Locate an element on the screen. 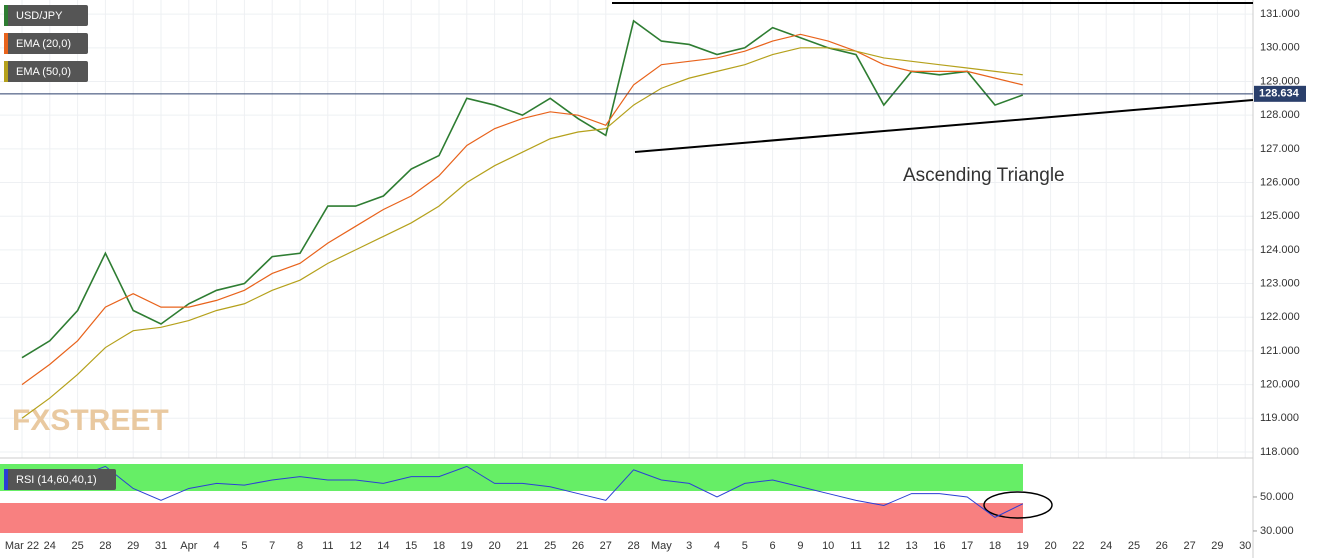 The width and height of the screenshot is (1331, 558). y-tick-label: 128.000 is located at coordinates (1280, 115).